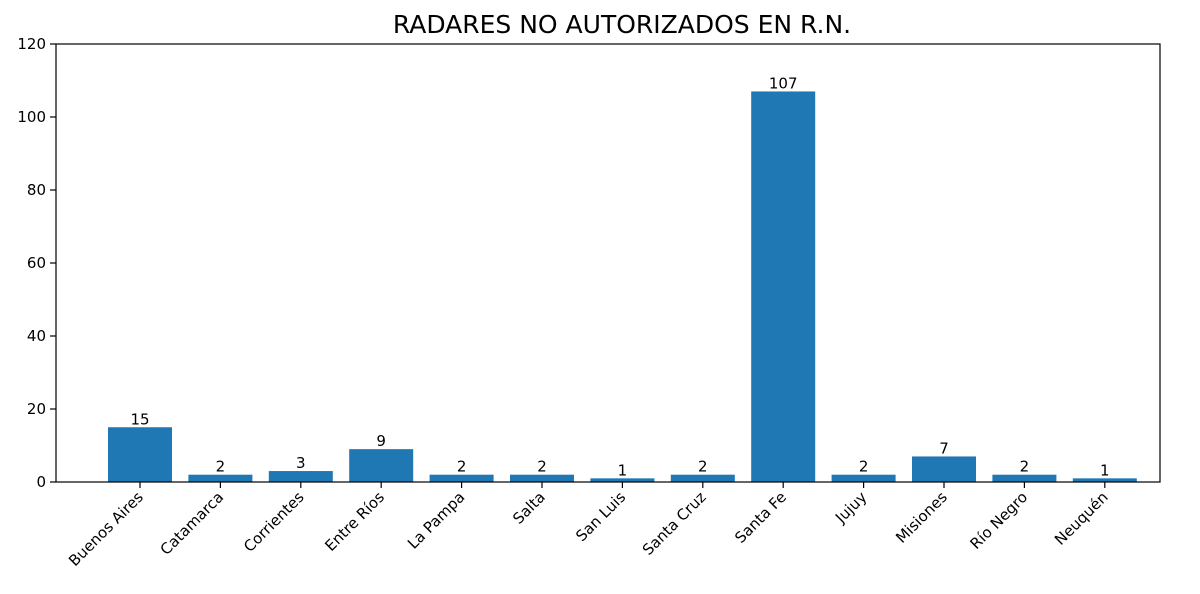 The image size is (1200, 594). What do you see at coordinates (381, 441) in the screenshot?
I see `bar-value-label: 9` at bounding box center [381, 441].